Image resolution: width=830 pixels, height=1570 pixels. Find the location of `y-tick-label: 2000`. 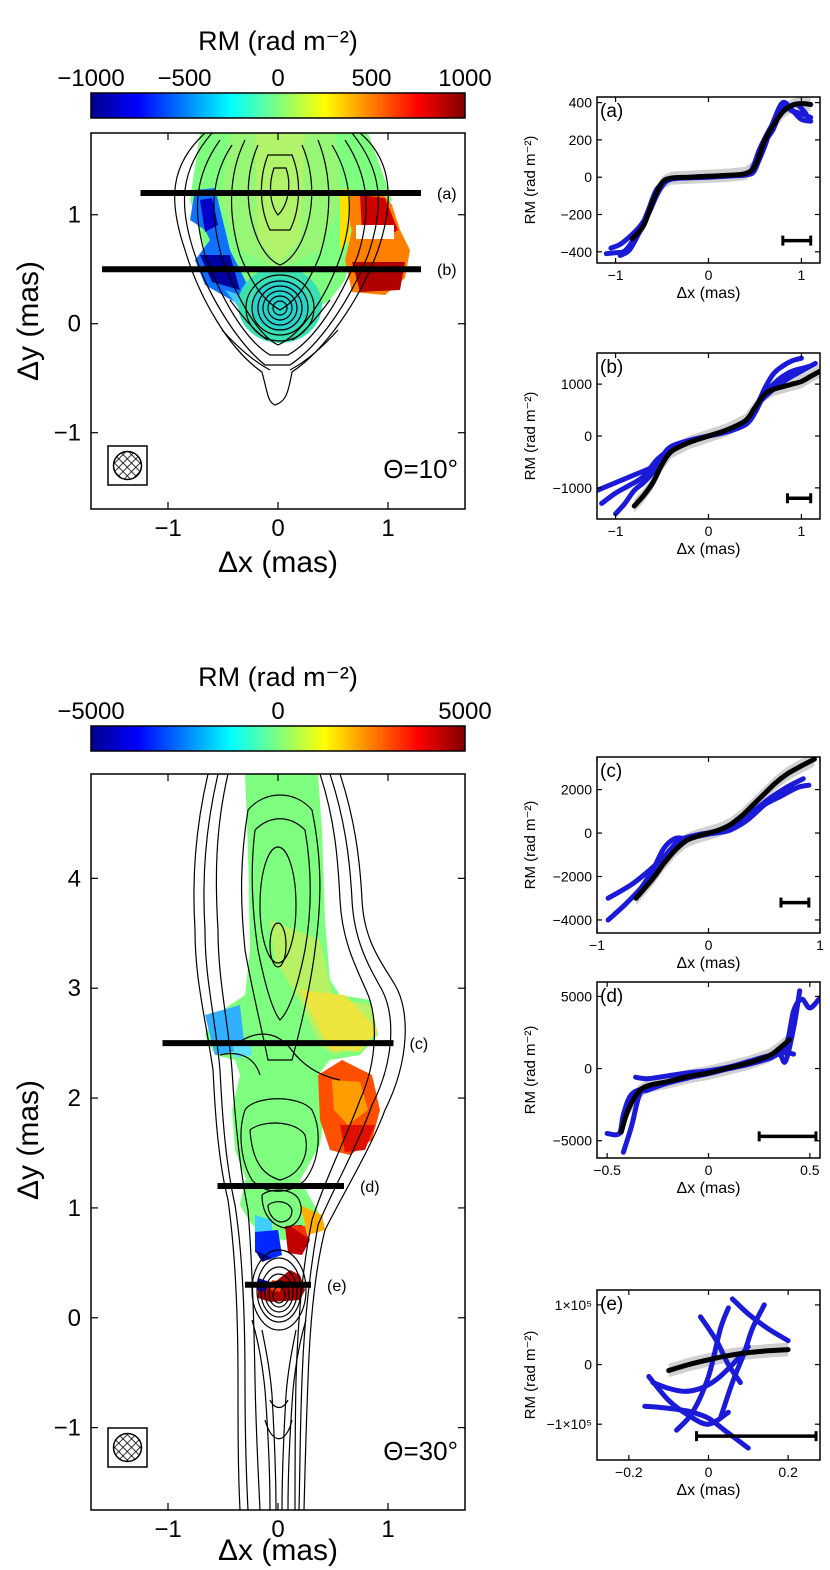

y-tick-label: 2000 is located at coordinates (576, 790).